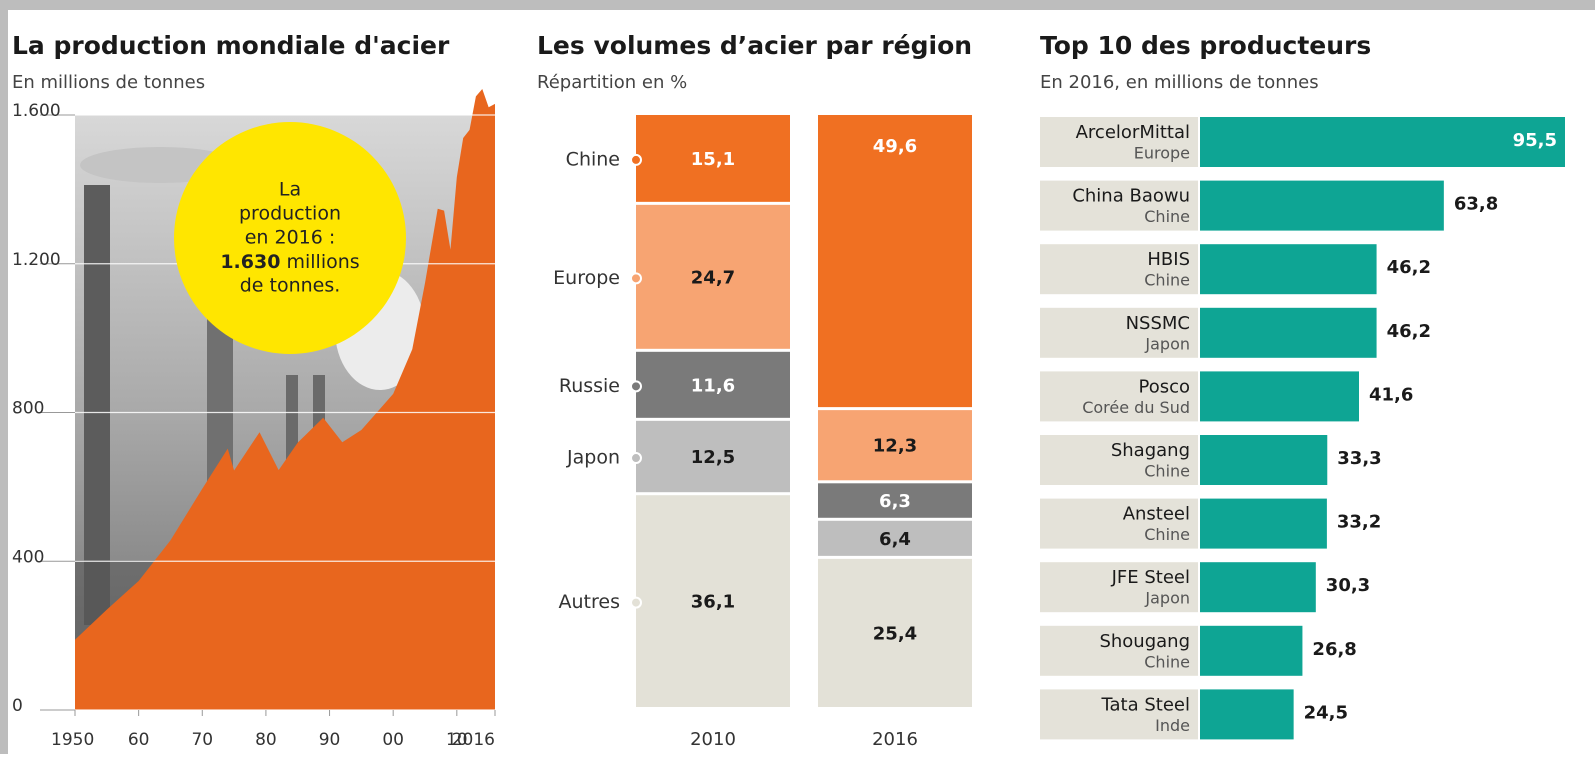 Image resolution: width=1595 pixels, height=758 pixels. What do you see at coordinates (473, 740) in the screenshot?
I see `x-tick-label: 2016` at bounding box center [473, 740].